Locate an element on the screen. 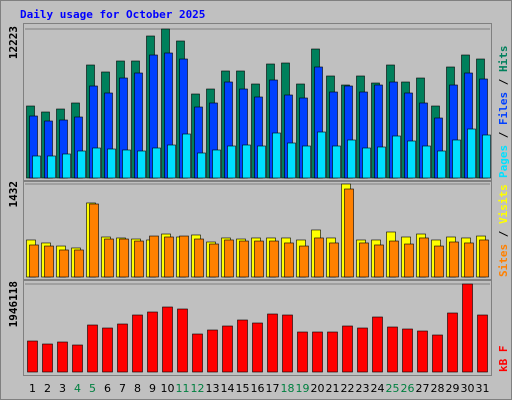 This screenshot has width=512, height=400. x-tick-label: 18 is located at coordinates (288, 388).